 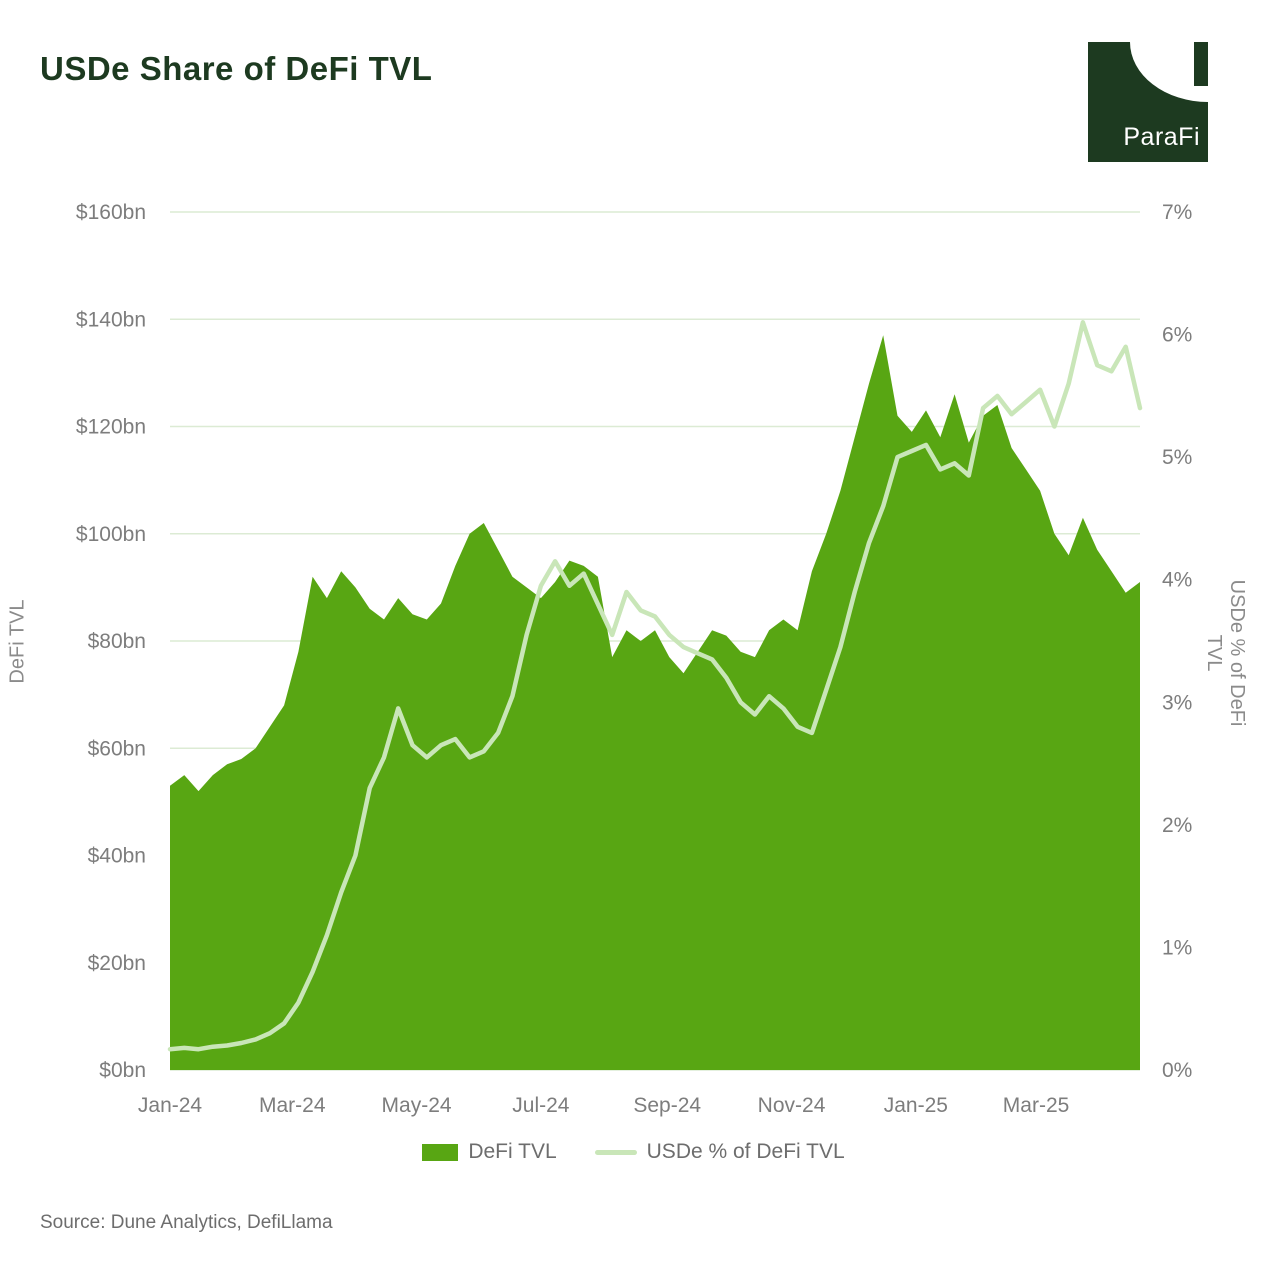 I want to click on parafi-logo: ParaFi, so click(x=1148, y=102).